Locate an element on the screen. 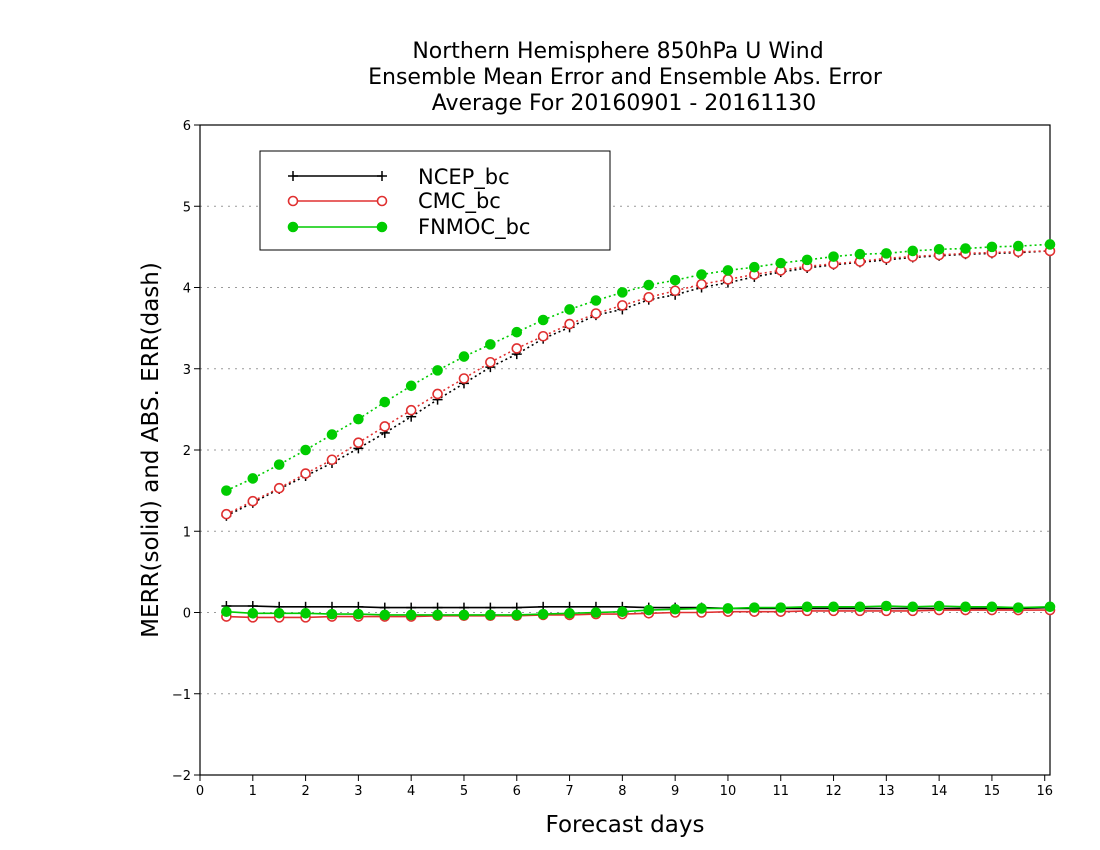 The image size is (1100, 850). x-tick-label: 12 is located at coordinates (833, 791).